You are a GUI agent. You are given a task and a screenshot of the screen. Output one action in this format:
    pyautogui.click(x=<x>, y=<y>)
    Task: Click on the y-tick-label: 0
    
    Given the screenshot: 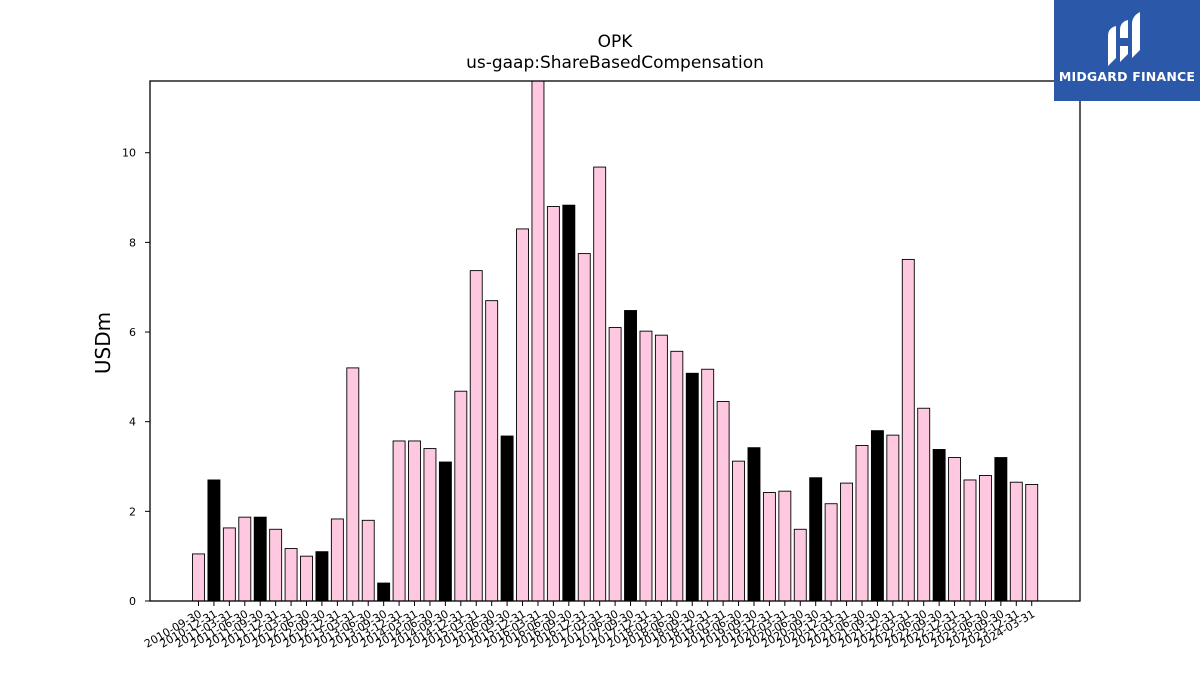 What is the action you would take?
    pyautogui.click(x=132, y=601)
    